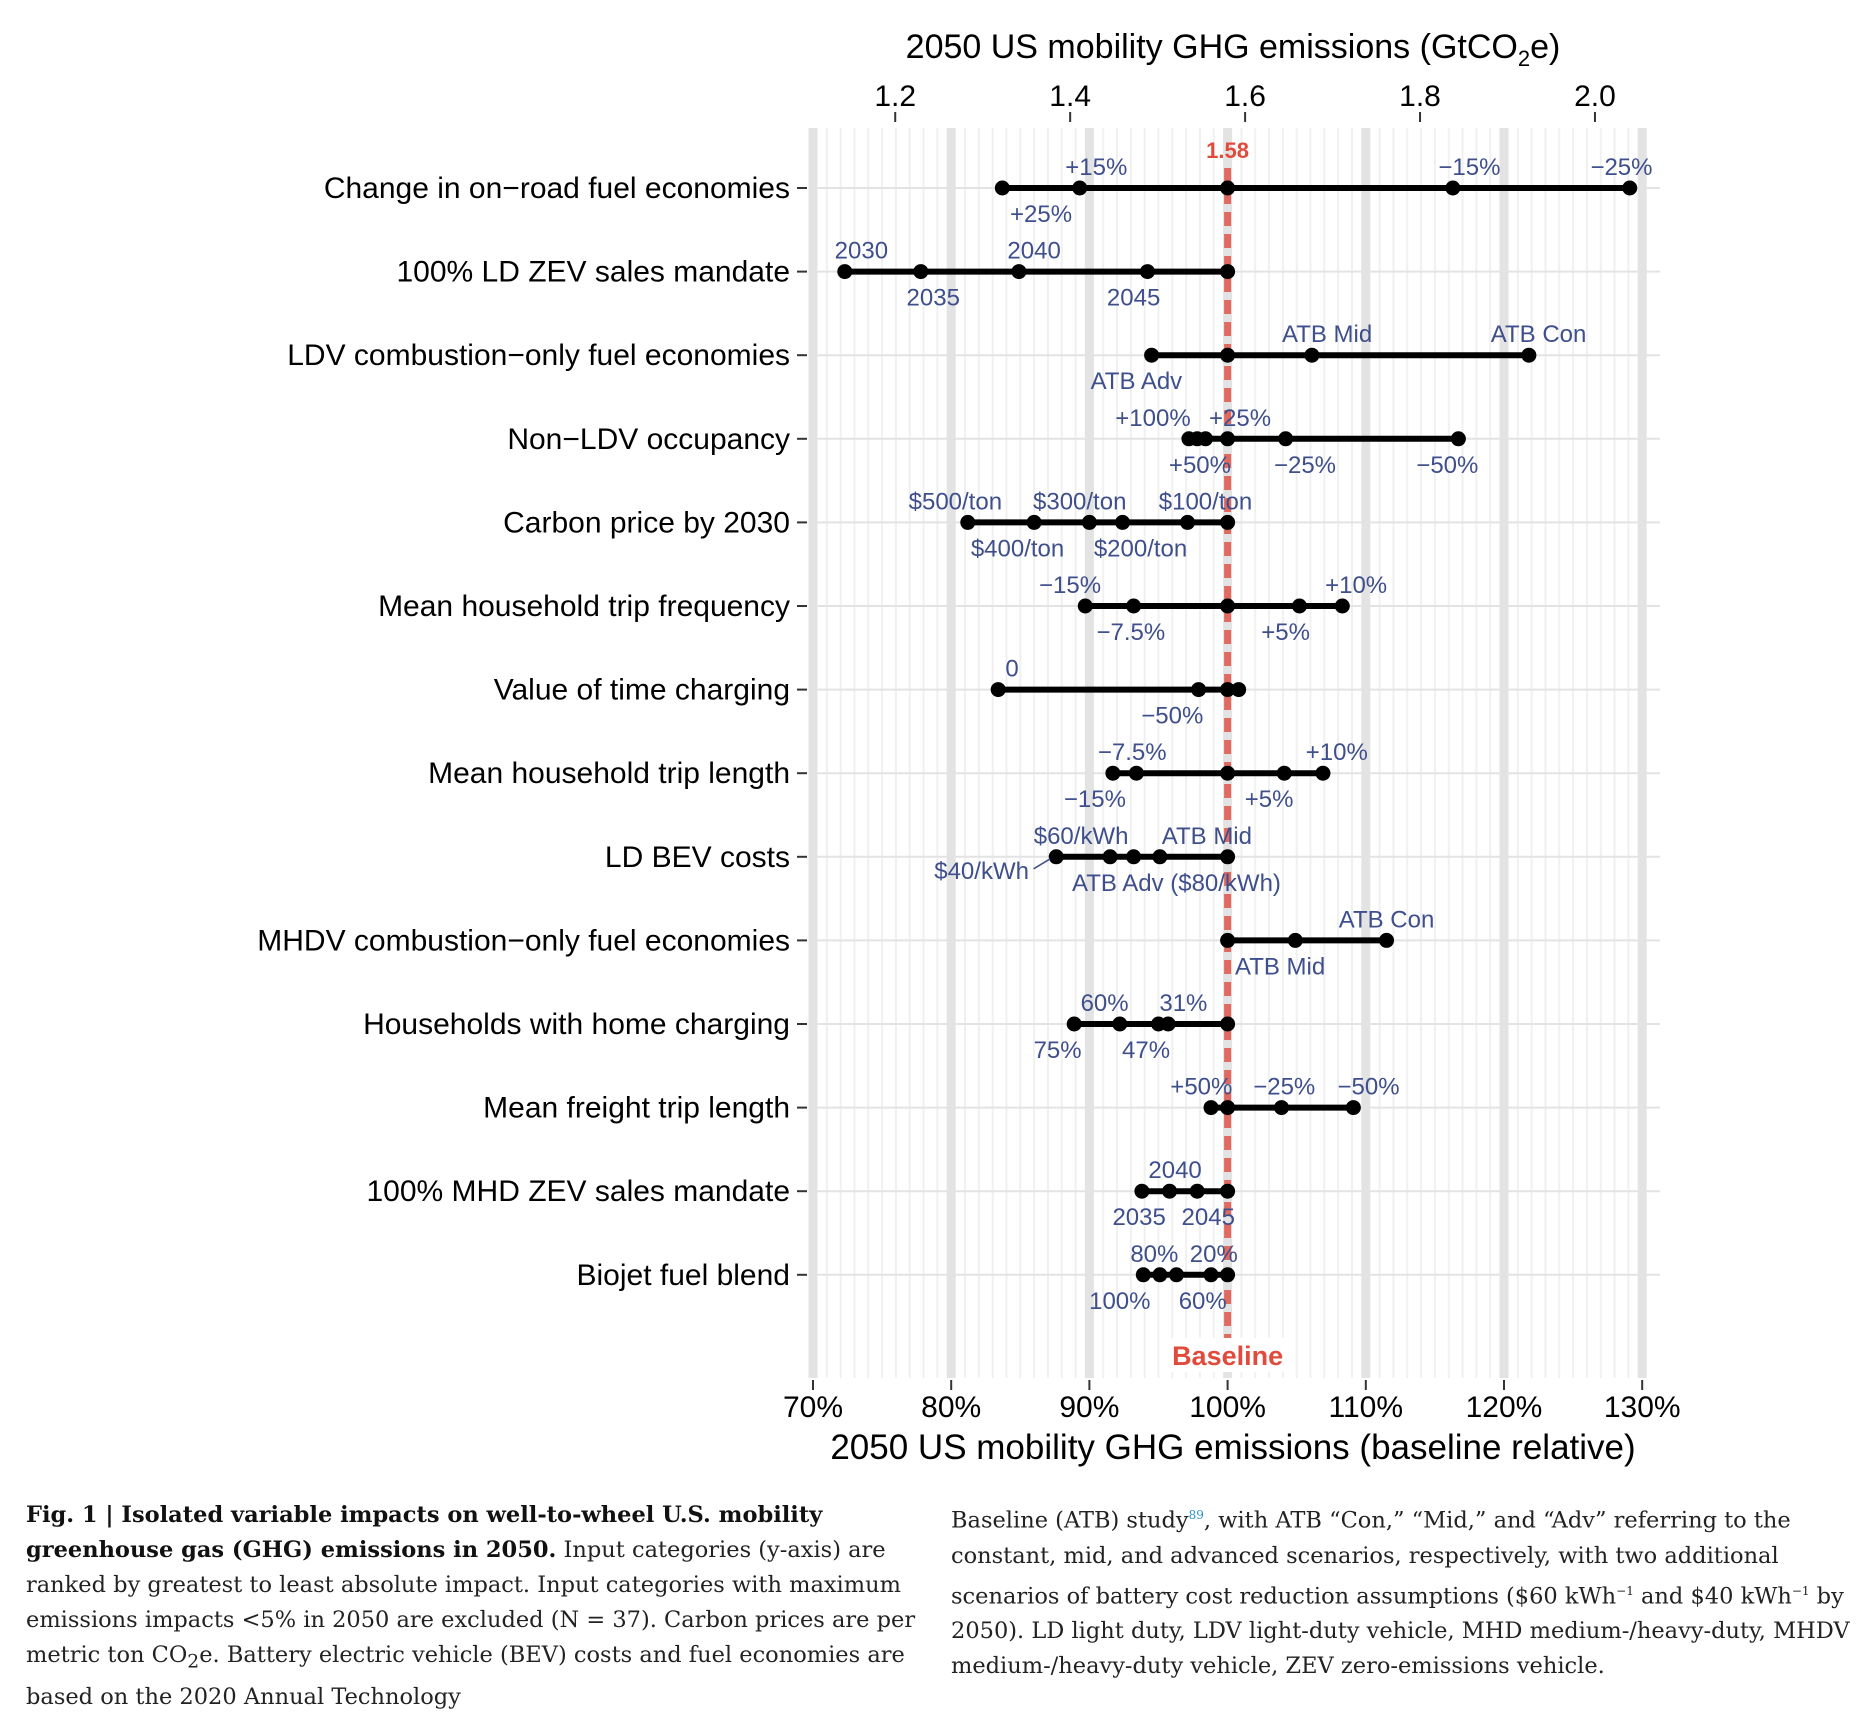 This screenshot has height=1715, width=1873. What do you see at coordinates (933, 298) in the screenshot?
I see `point-annotation: 2035` at bounding box center [933, 298].